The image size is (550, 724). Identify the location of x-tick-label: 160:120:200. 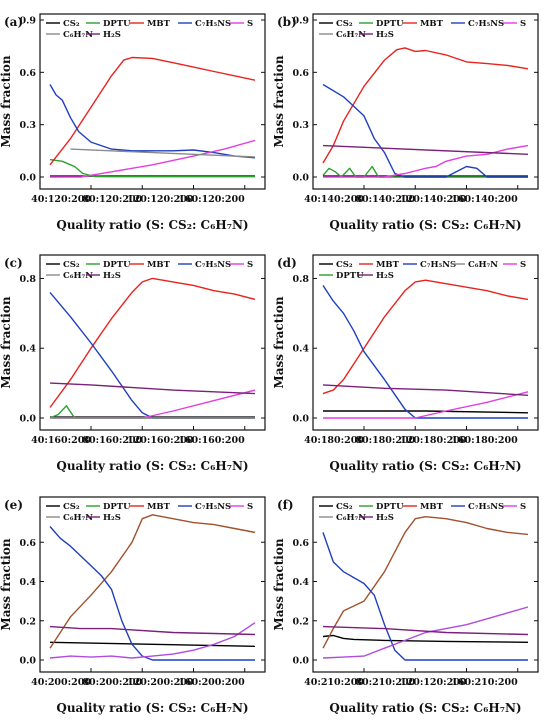
(211, 199).